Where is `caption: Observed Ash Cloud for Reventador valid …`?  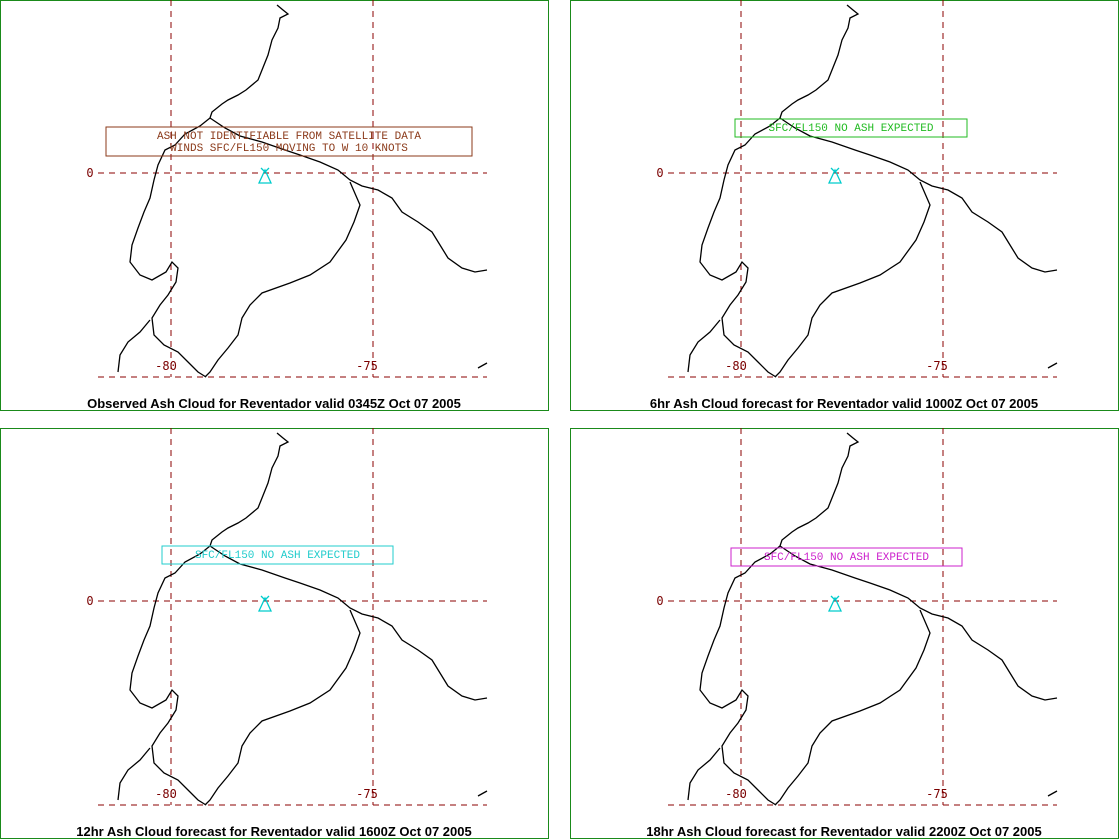
caption: Observed Ash Cloud for Reventador valid … is located at coordinates (274, 403).